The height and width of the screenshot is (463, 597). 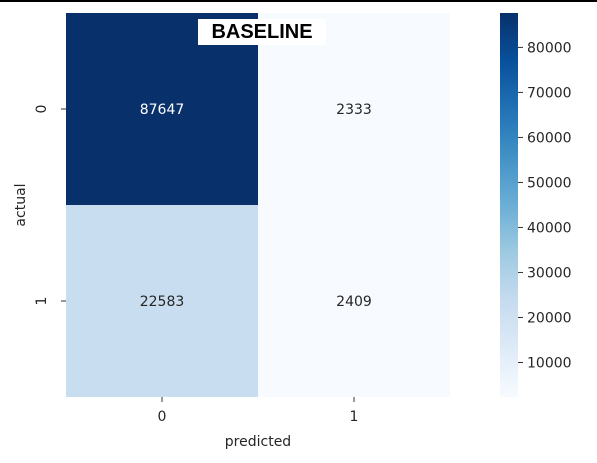 I want to click on cell-value-r1-c1: 2409, so click(x=354, y=302).